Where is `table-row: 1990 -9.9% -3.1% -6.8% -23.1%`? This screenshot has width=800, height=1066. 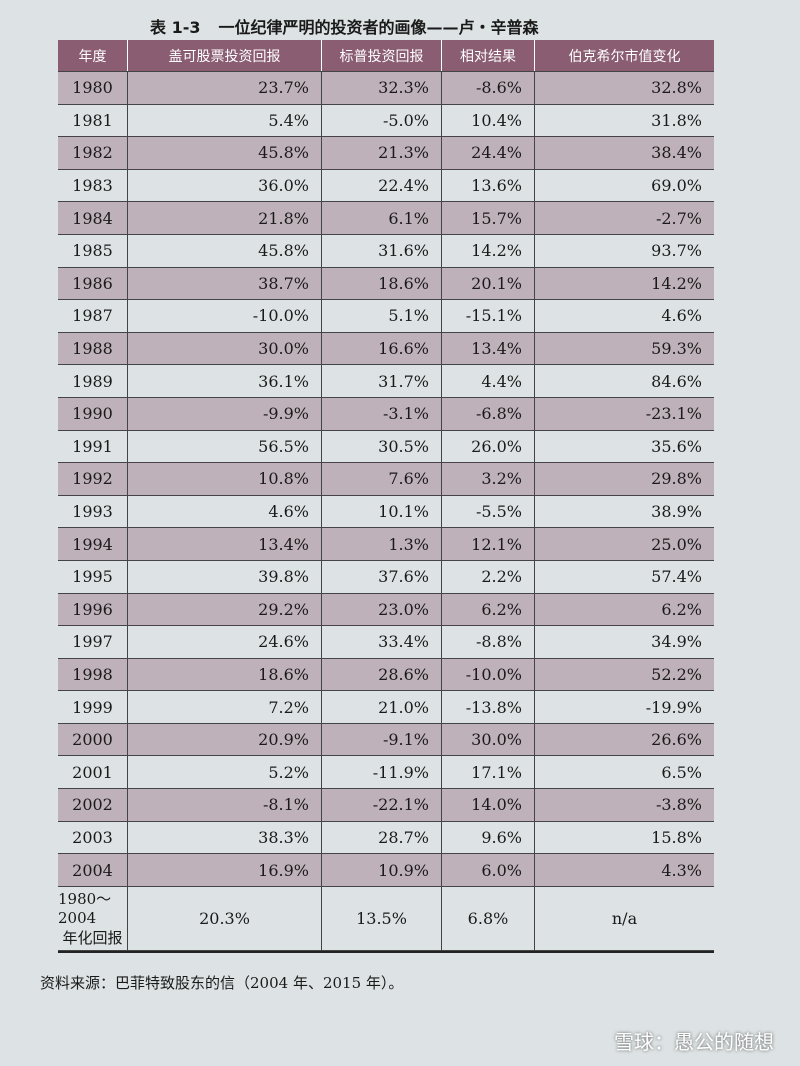 table-row: 1990 -9.9% -3.1% -6.8% -23.1% is located at coordinates (386, 414).